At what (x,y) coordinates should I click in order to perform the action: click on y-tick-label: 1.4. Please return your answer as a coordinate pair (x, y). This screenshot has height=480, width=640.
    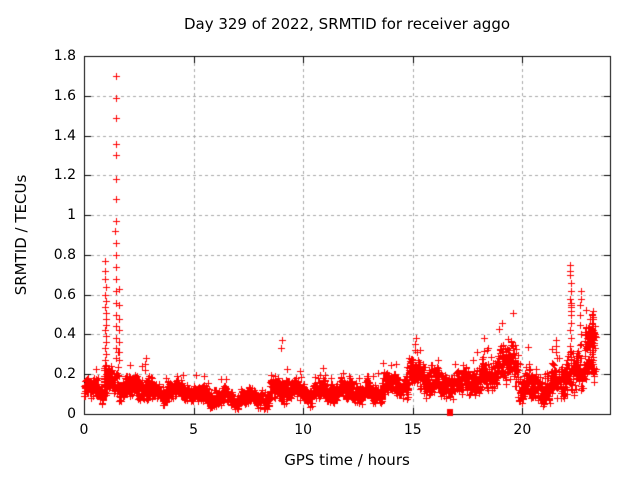
    Looking at the image, I should click on (64, 135).